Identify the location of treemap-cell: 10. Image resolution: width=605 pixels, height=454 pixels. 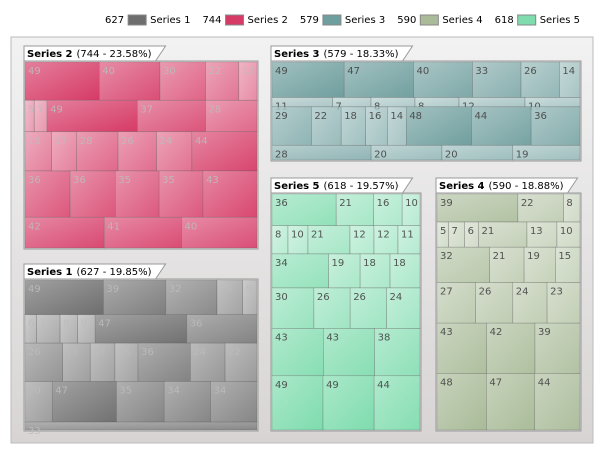
(568, 234).